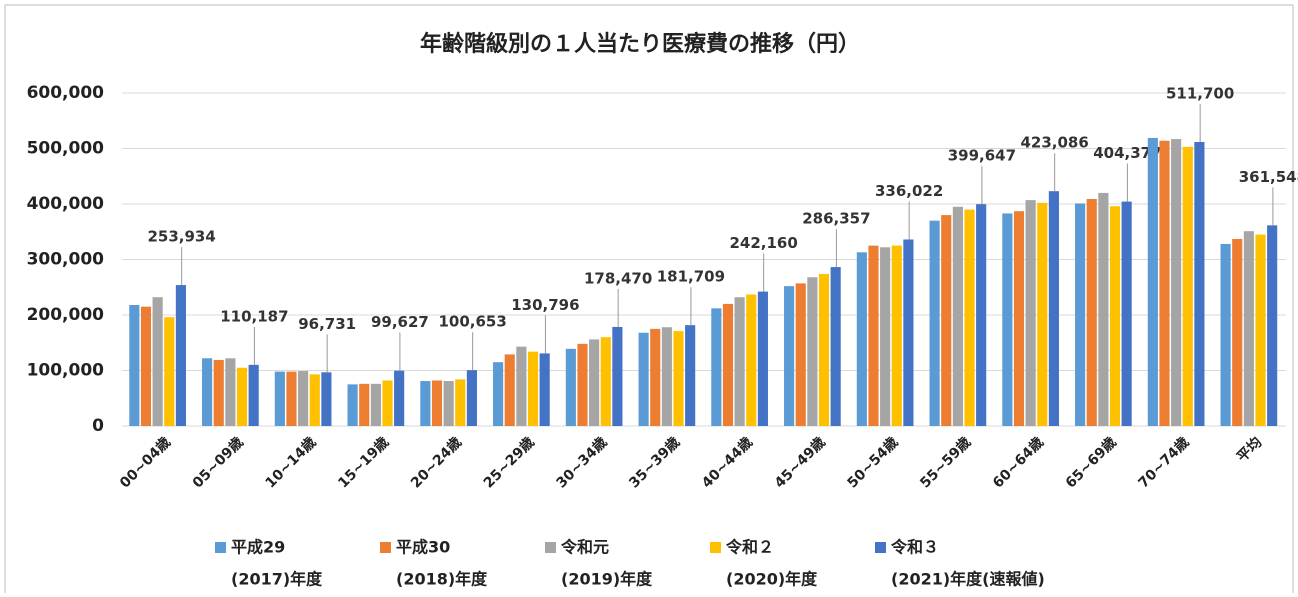 Image resolution: width=1298 pixels, height=597 pixels. What do you see at coordinates (442, 579) in the screenshot?
I see `legend-note: (2018)年度` at bounding box center [442, 579].